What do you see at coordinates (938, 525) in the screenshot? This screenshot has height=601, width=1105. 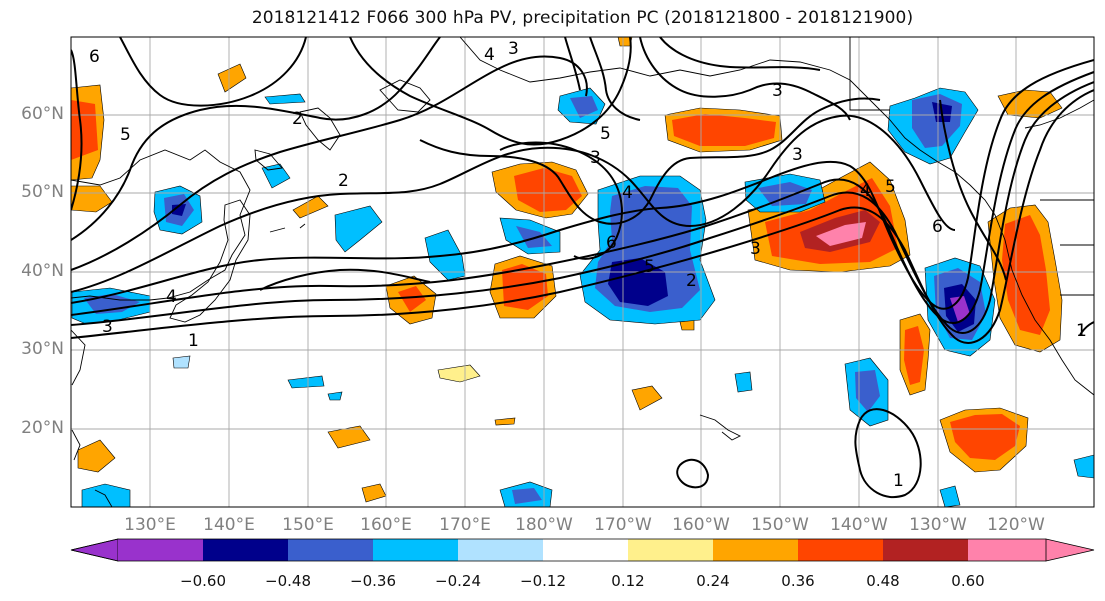 I see `lon-label-130w: 130°W` at bounding box center [938, 525].